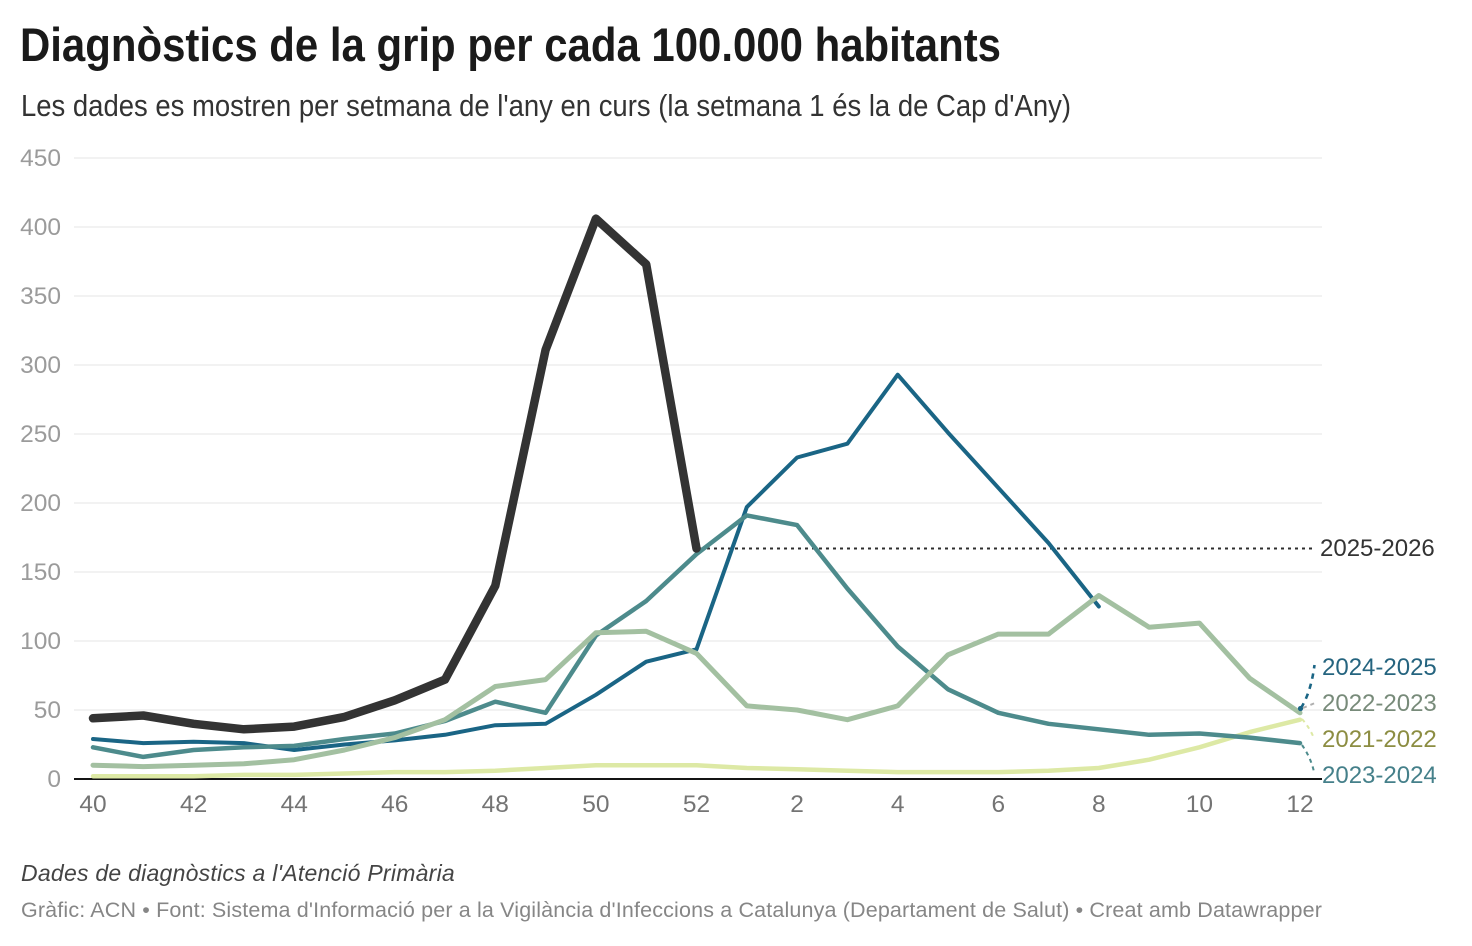 Image resolution: width=1472 pixels, height=946 pixels. I want to click on svg-text: 42, so click(193, 804).